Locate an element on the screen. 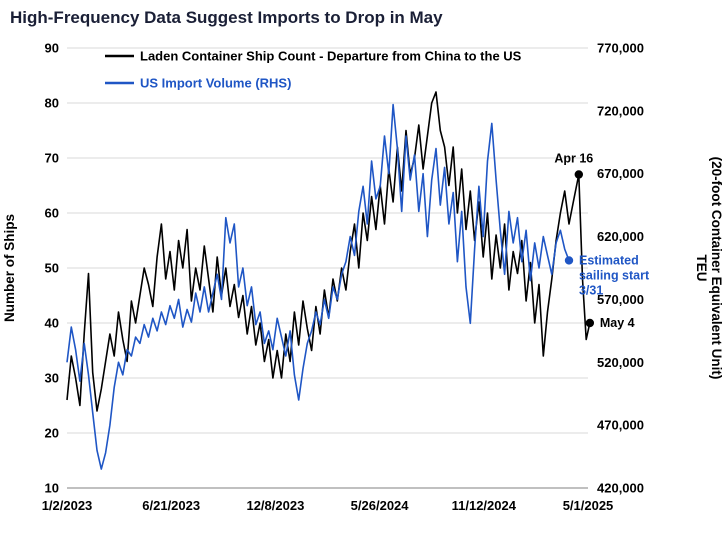 This screenshot has height=553, width=722. x-tick-label: 1/2/2023 is located at coordinates (67, 505).